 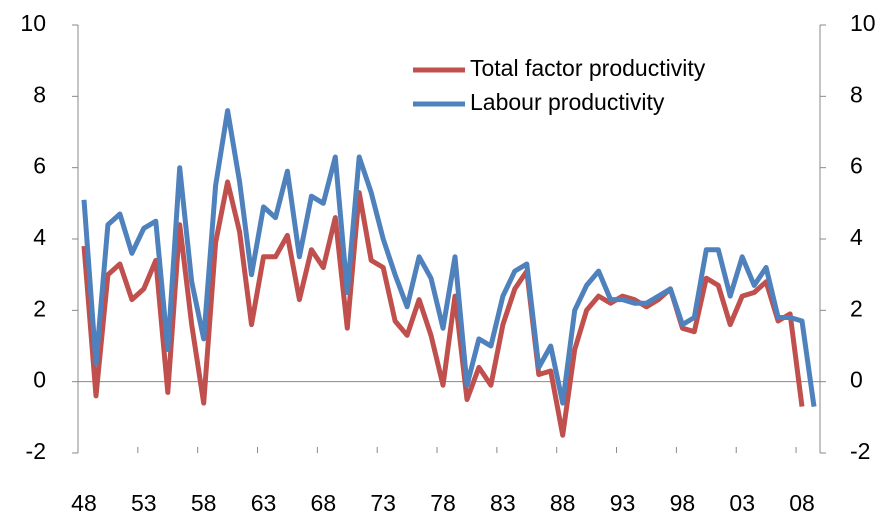 I want to click on y2-tick-label: 0, so click(x=856, y=380).